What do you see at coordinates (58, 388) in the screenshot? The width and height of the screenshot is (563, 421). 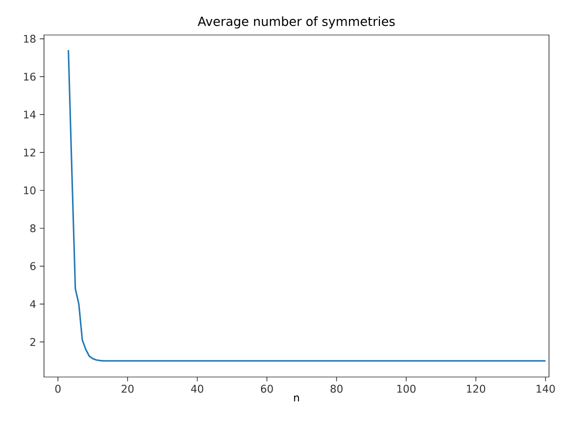 I see `x-tick-label: 0` at bounding box center [58, 388].